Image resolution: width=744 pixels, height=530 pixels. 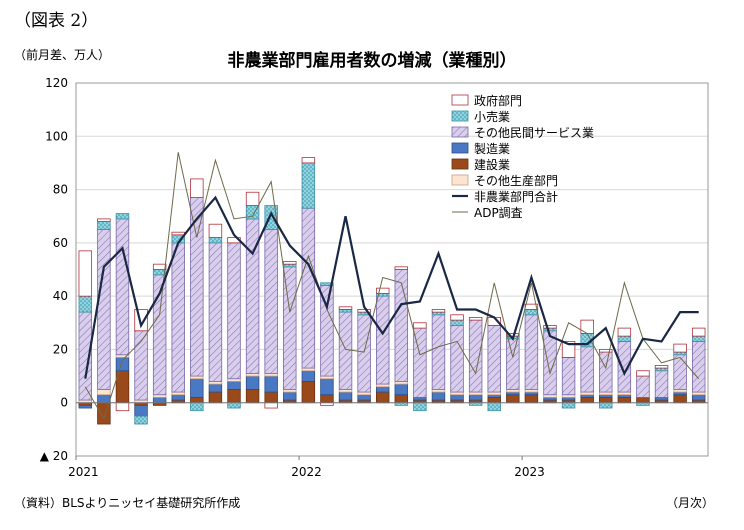 What do you see at coordinates (56, 21) in the screenshot?
I see `figure-label: （図表 2）` at bounding box center [56, 21].